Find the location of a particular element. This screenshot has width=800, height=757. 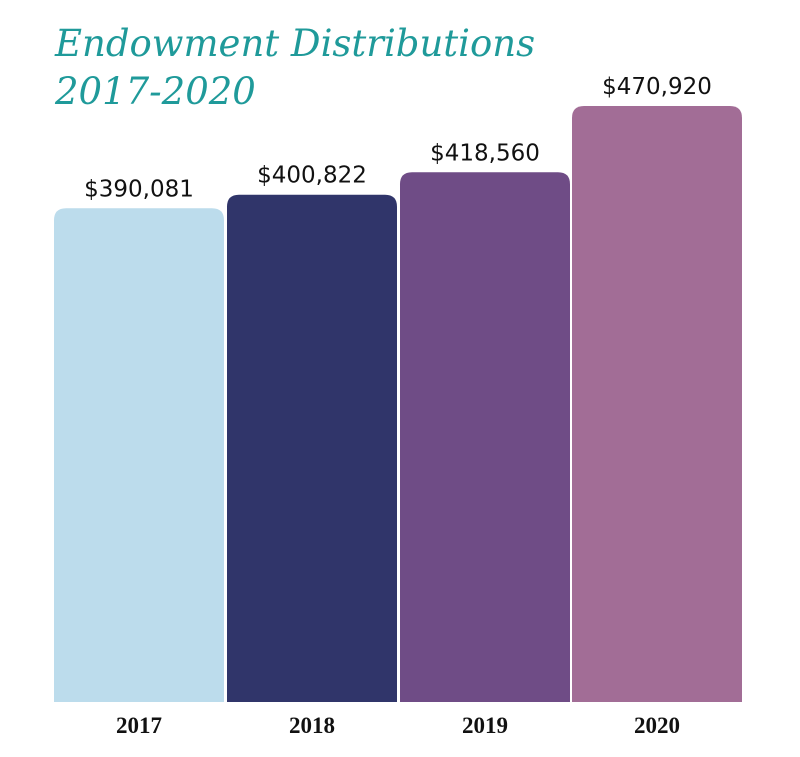

category-label-2019: 2019 is located at coordinates (485, 725).